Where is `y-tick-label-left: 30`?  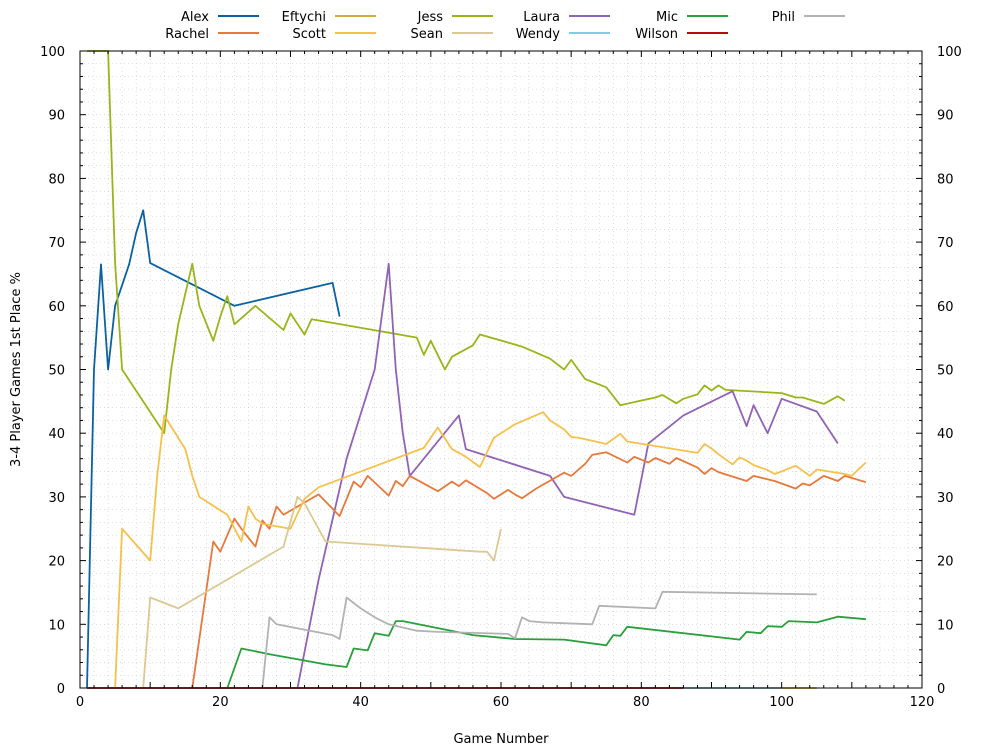
y-tick-label-left: 30 is located at coordinates (56, 498).